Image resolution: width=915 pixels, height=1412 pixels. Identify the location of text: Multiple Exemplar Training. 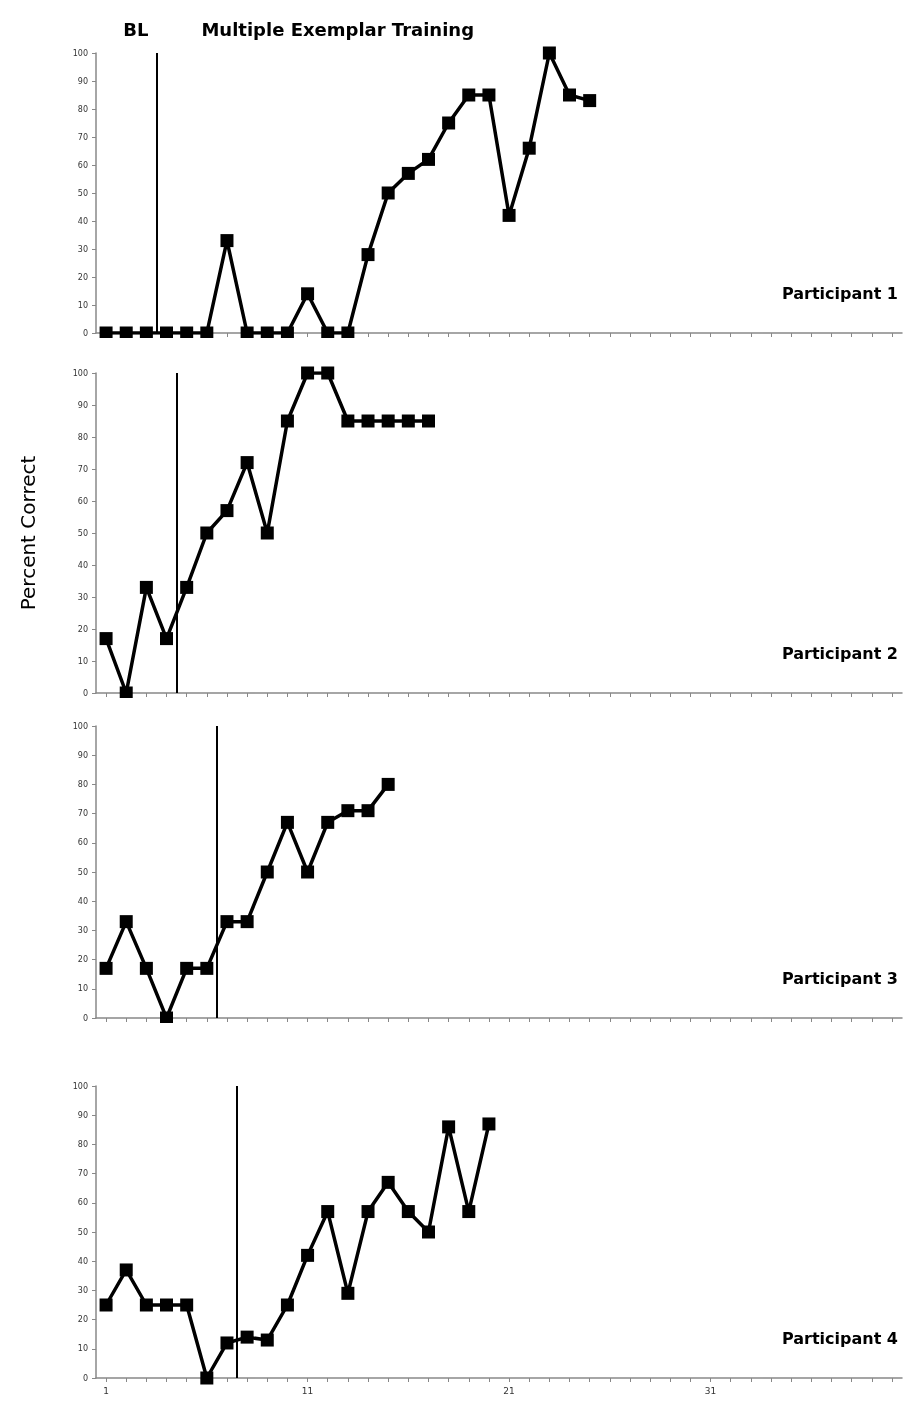
(338, 29).